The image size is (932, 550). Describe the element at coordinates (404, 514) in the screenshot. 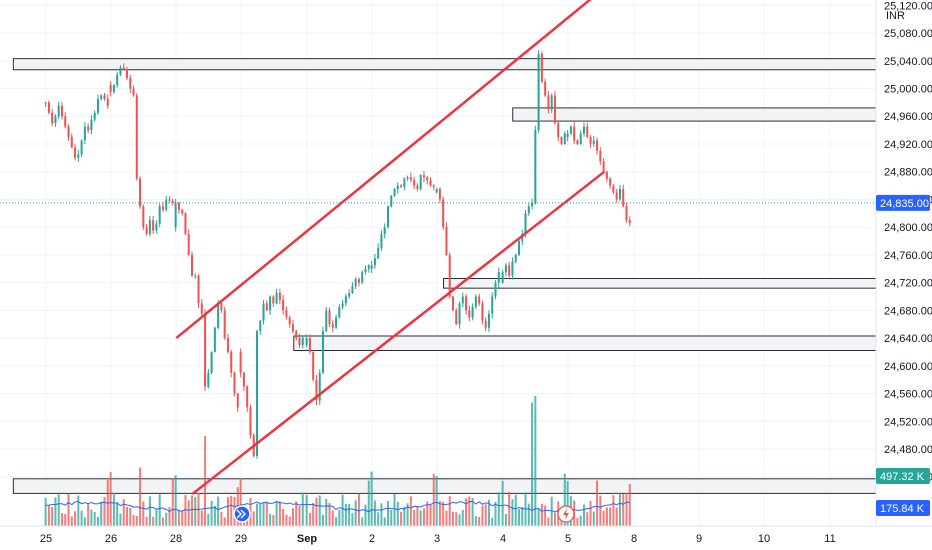

I see `icons` at that location.